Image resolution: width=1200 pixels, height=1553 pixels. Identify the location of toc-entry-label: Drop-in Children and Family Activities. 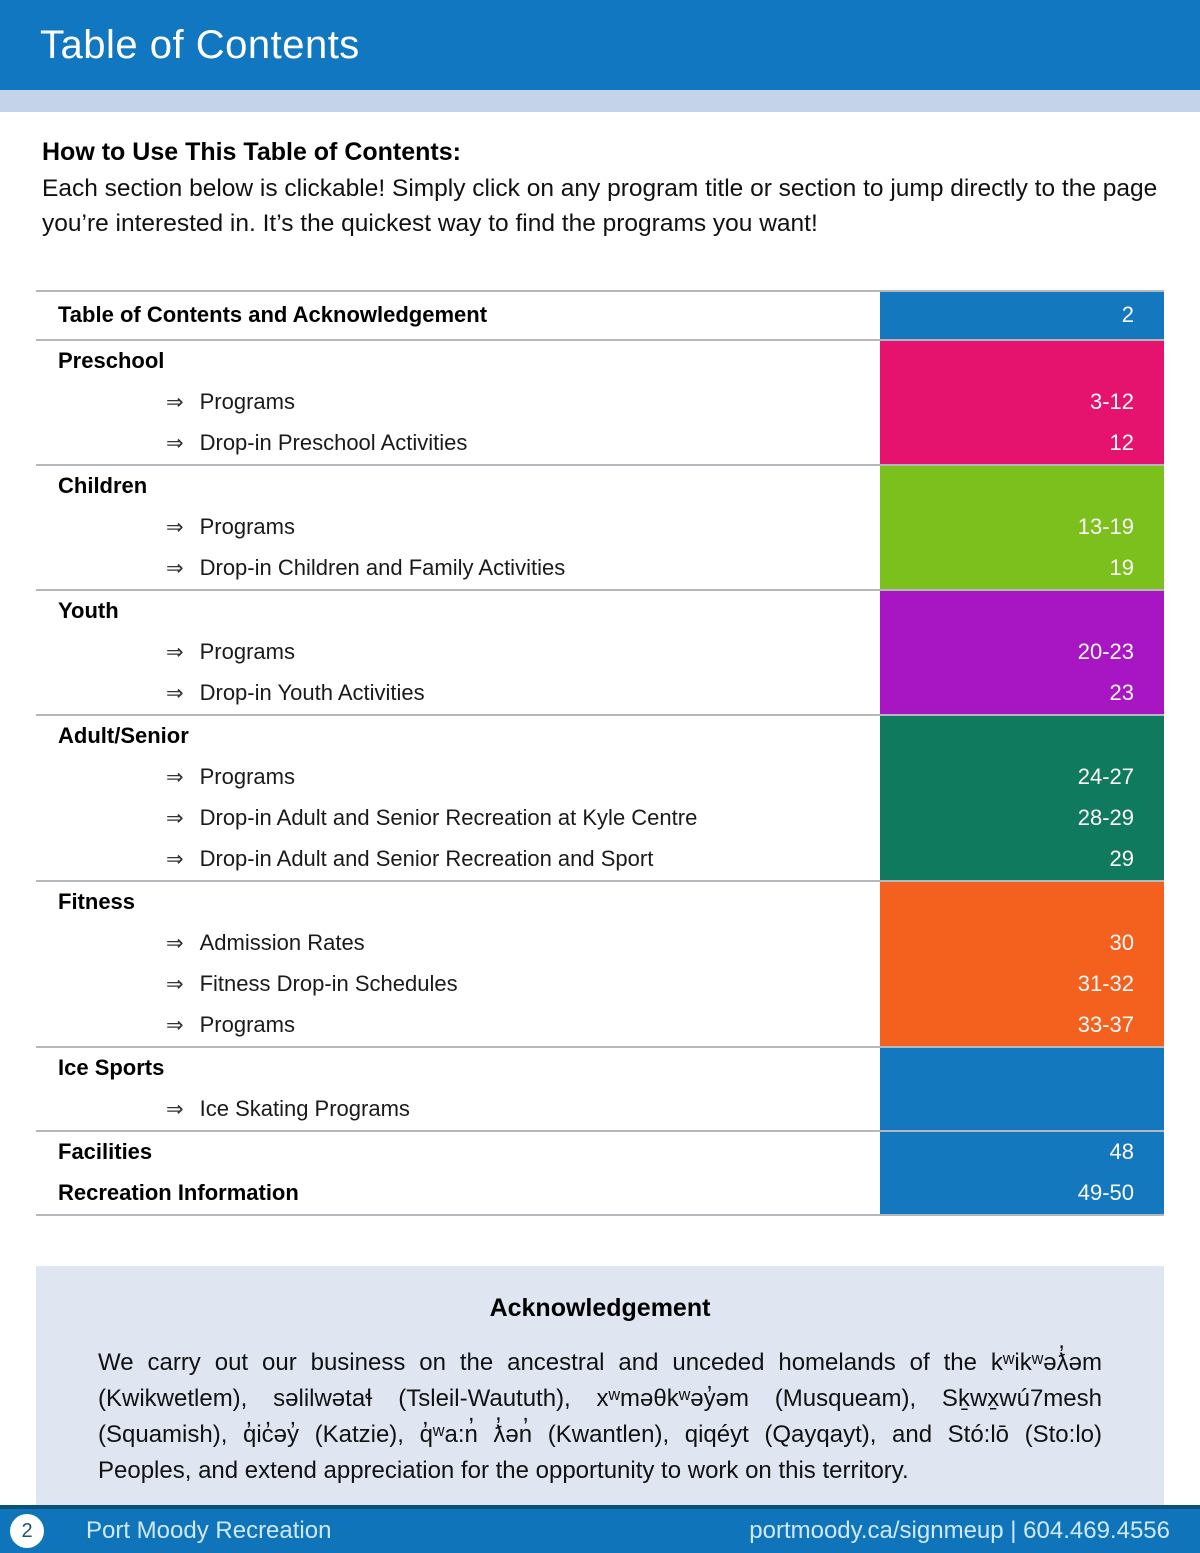
(382, 568).